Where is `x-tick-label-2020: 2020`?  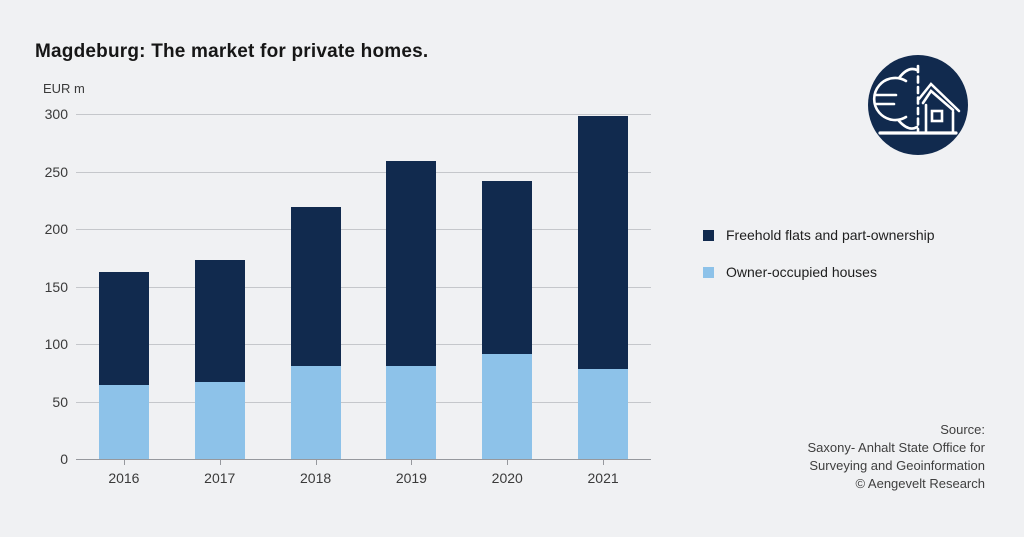 x-tick-label-2020: 2020 is located at coordinates (507, 478).